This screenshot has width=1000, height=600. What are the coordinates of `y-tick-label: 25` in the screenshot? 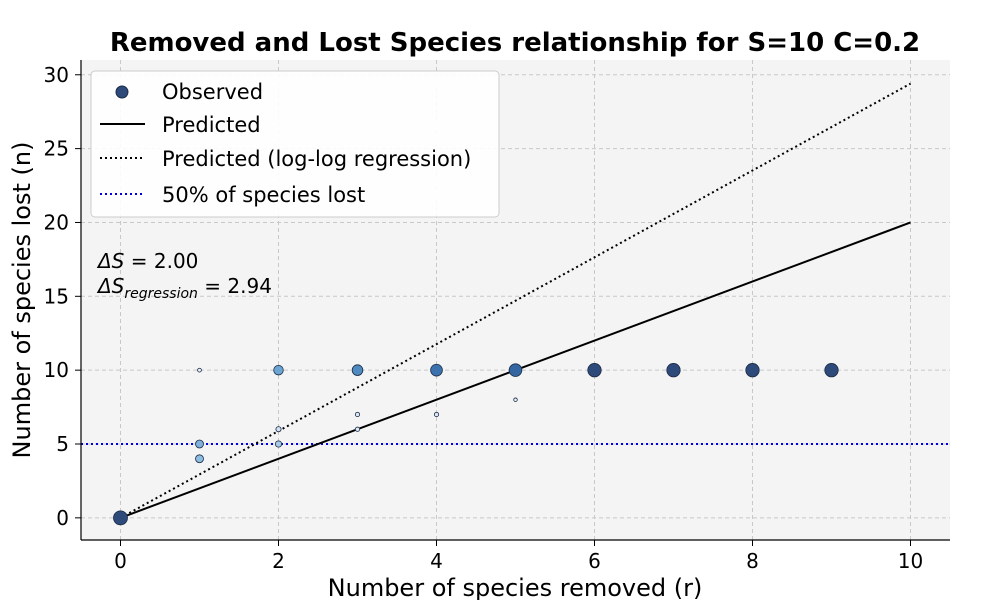 It's located at (56, 149).